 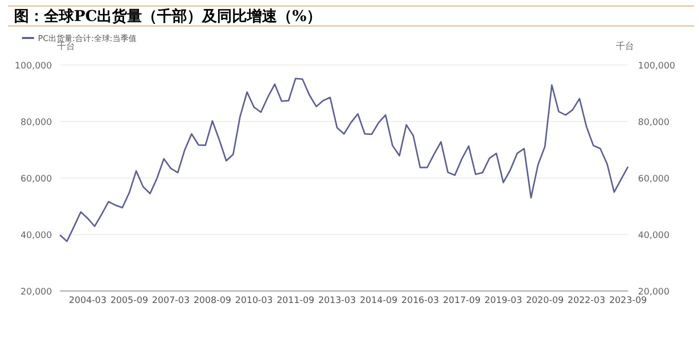 What do you see at coordinates (587, 301) in the screenshot?
I see `x-tick-label: 2022-03` at bounding box center [587, 301].